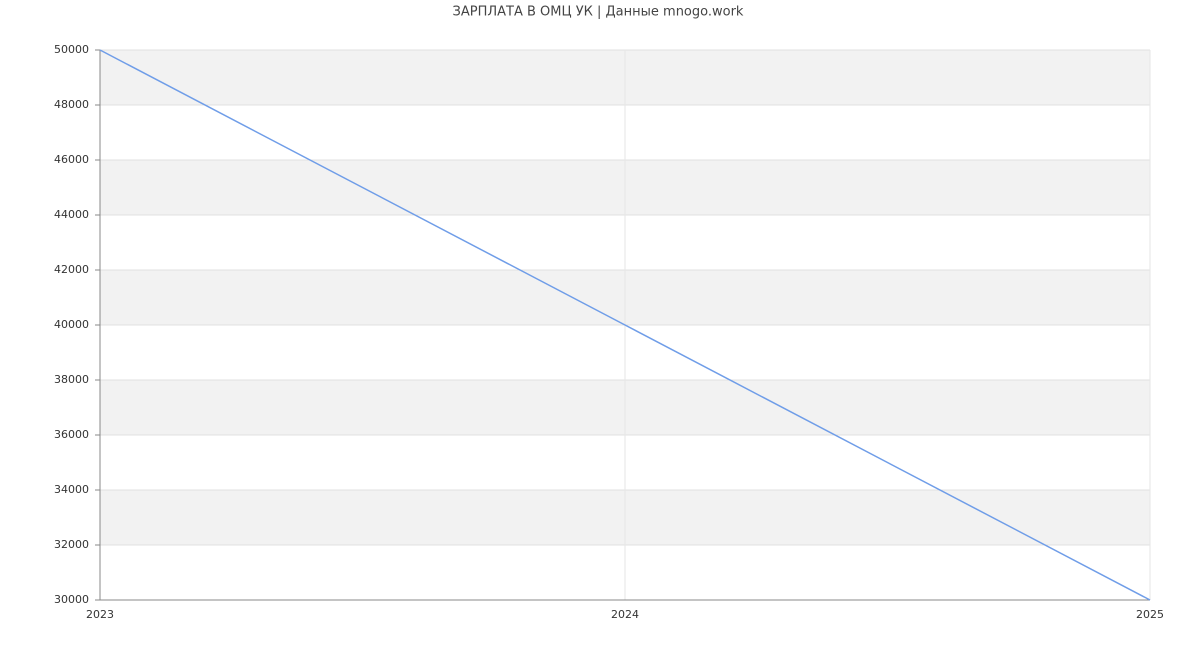  I want to click on chart-title: ЗАРПЛАТА В ОМЦ УК | Данные mnogo.work, so click(598, 12).